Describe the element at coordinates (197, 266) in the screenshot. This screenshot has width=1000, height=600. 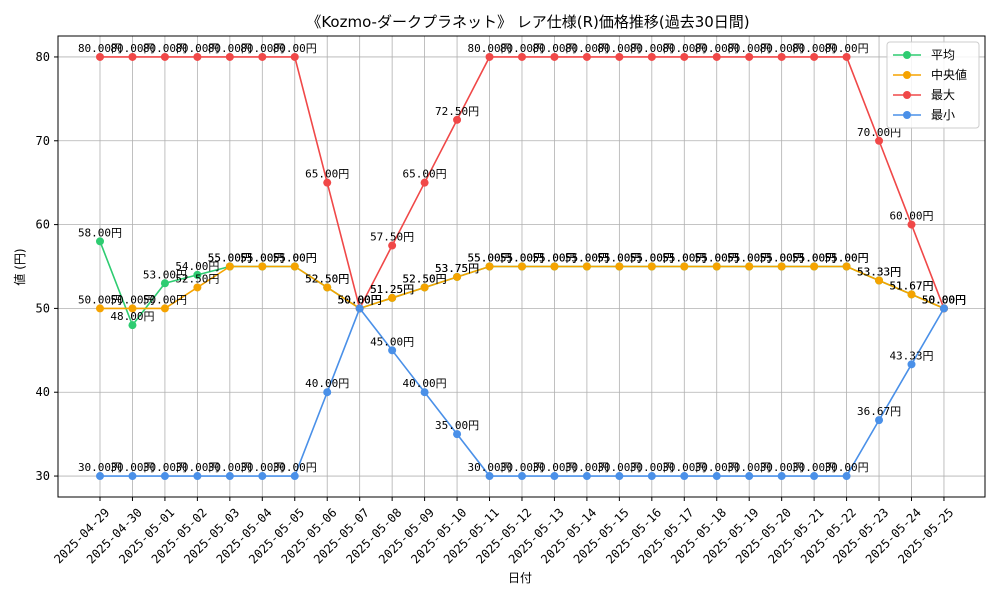
I see `data-label: 54.00円` at that location.